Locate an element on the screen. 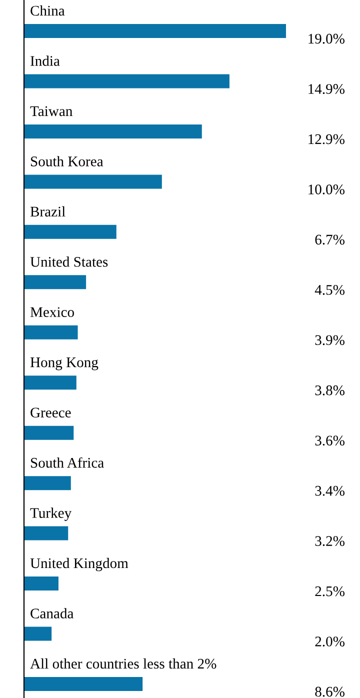 Image resolution: width=360 pixels, height=698 pixels. data-label: 19.0% is located at coordinates (326, 39).